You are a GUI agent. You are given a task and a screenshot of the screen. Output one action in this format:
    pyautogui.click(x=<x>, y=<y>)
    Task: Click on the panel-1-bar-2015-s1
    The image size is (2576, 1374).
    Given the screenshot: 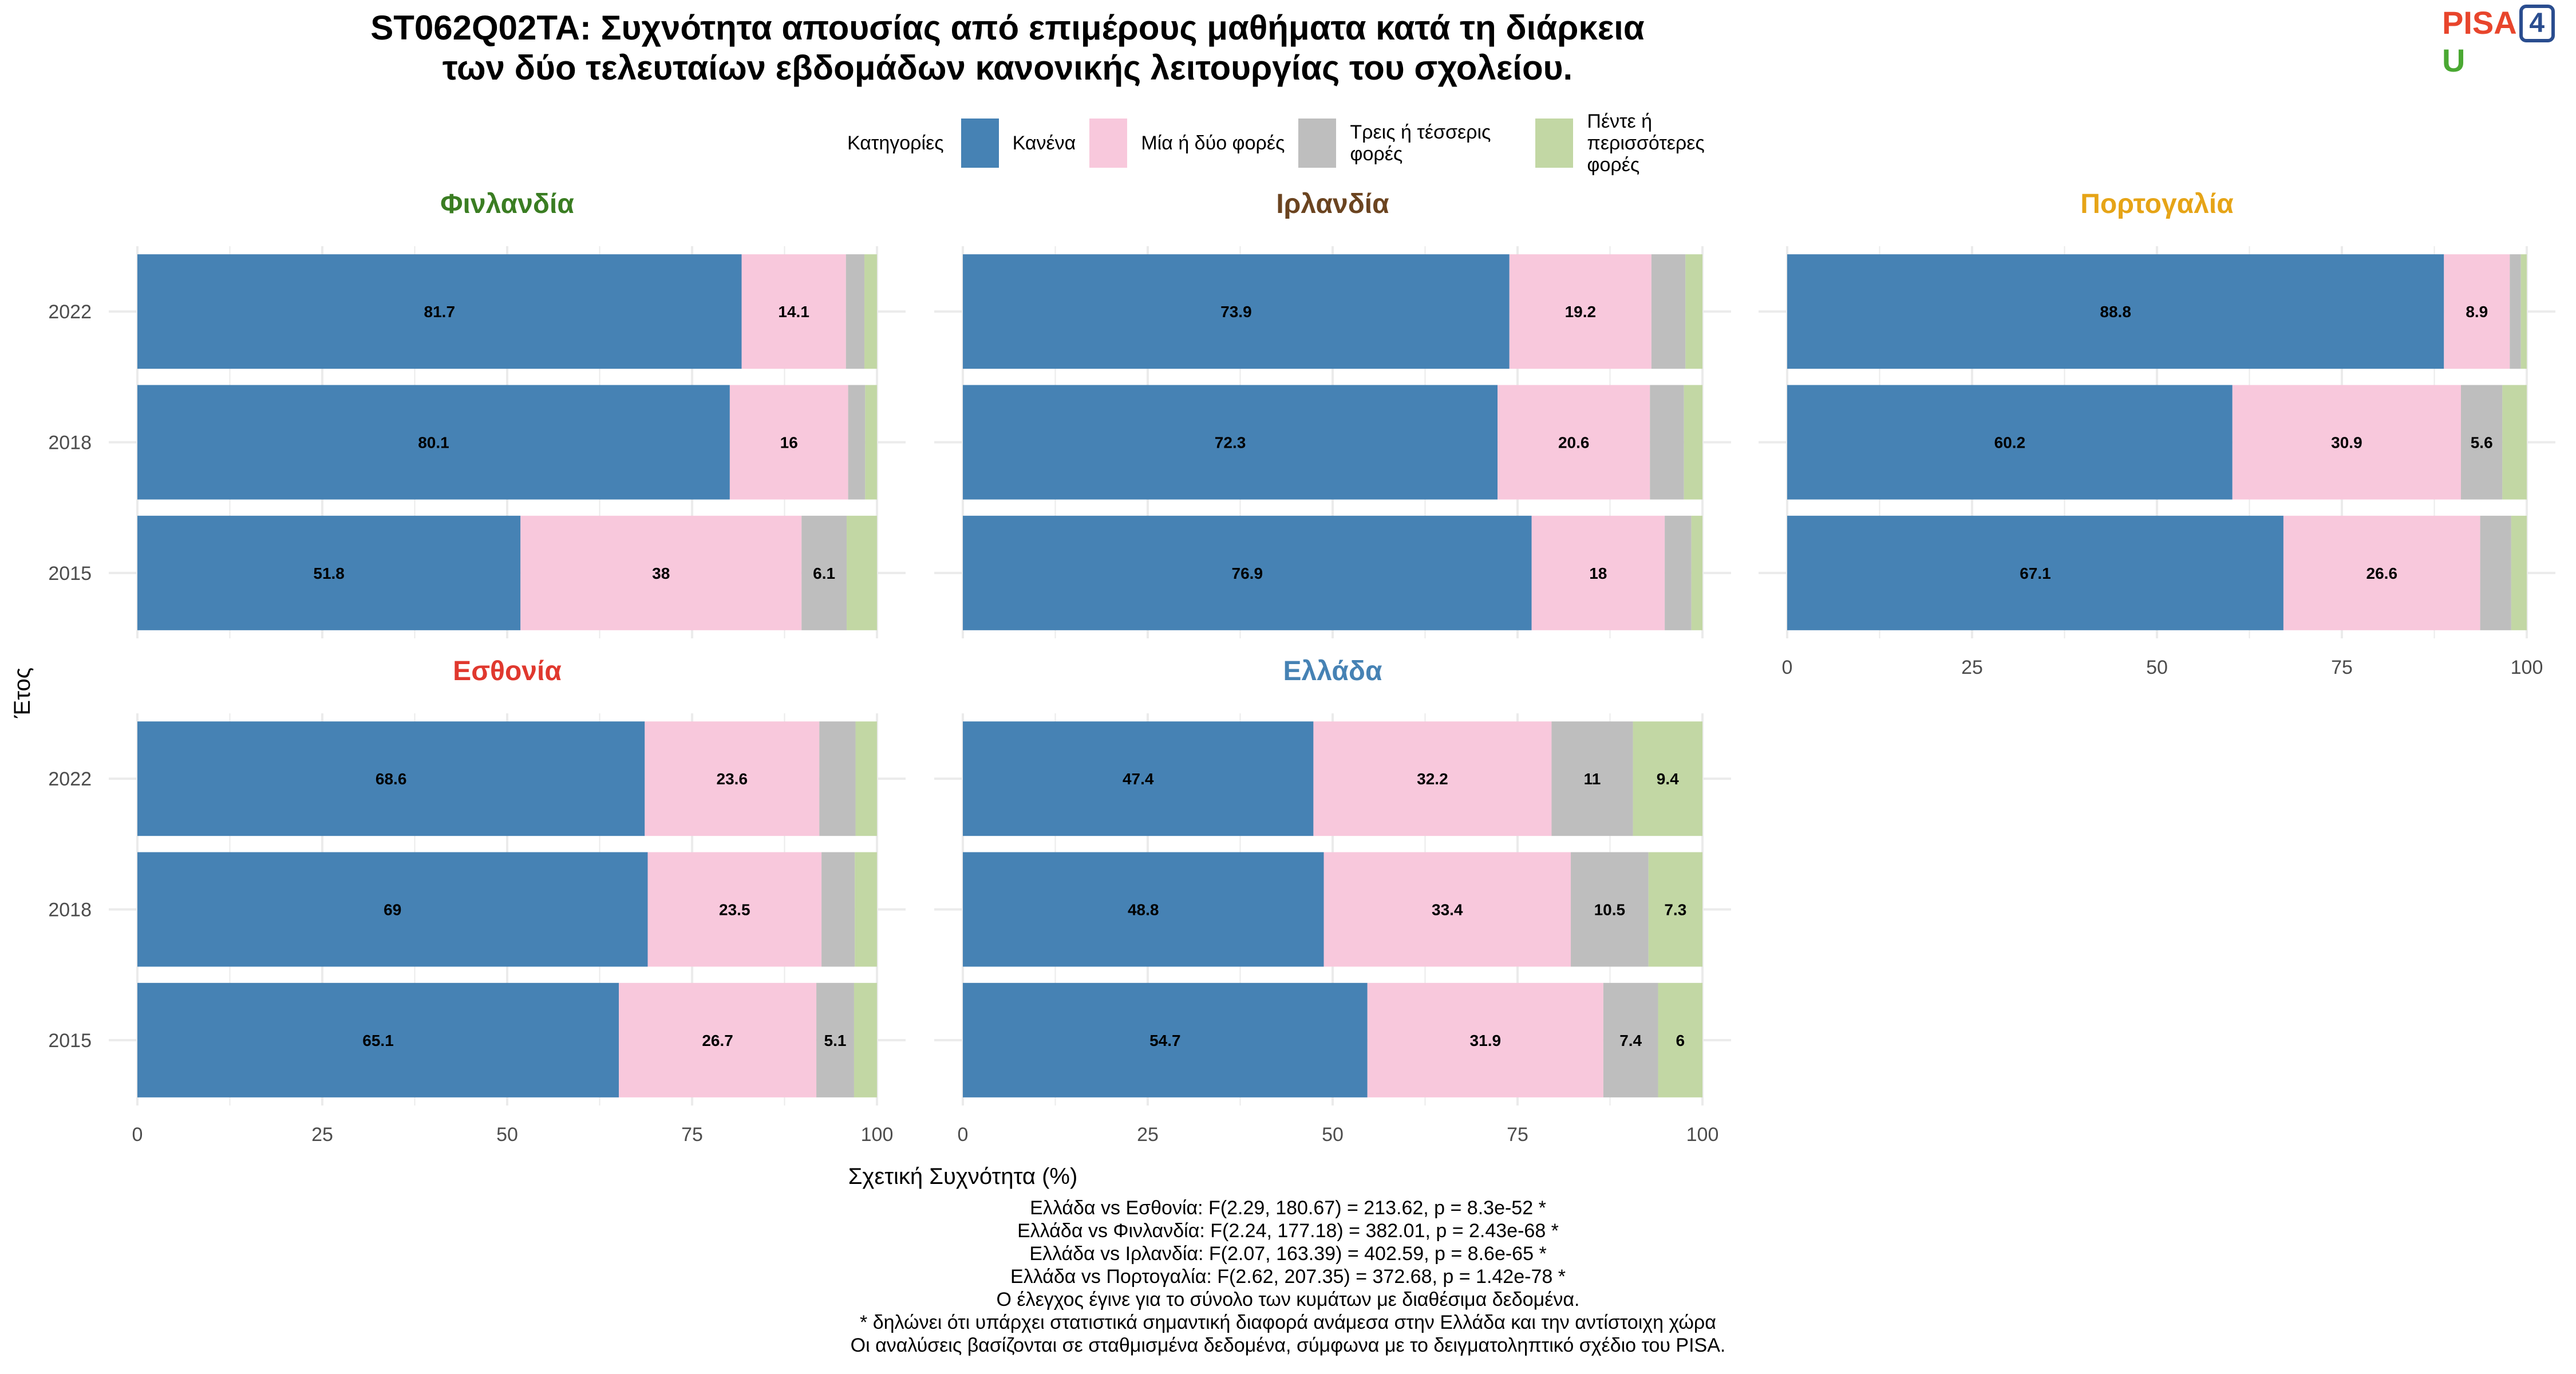 What is the action you would take?
    pyautogui.click(x=329, y=572)
    